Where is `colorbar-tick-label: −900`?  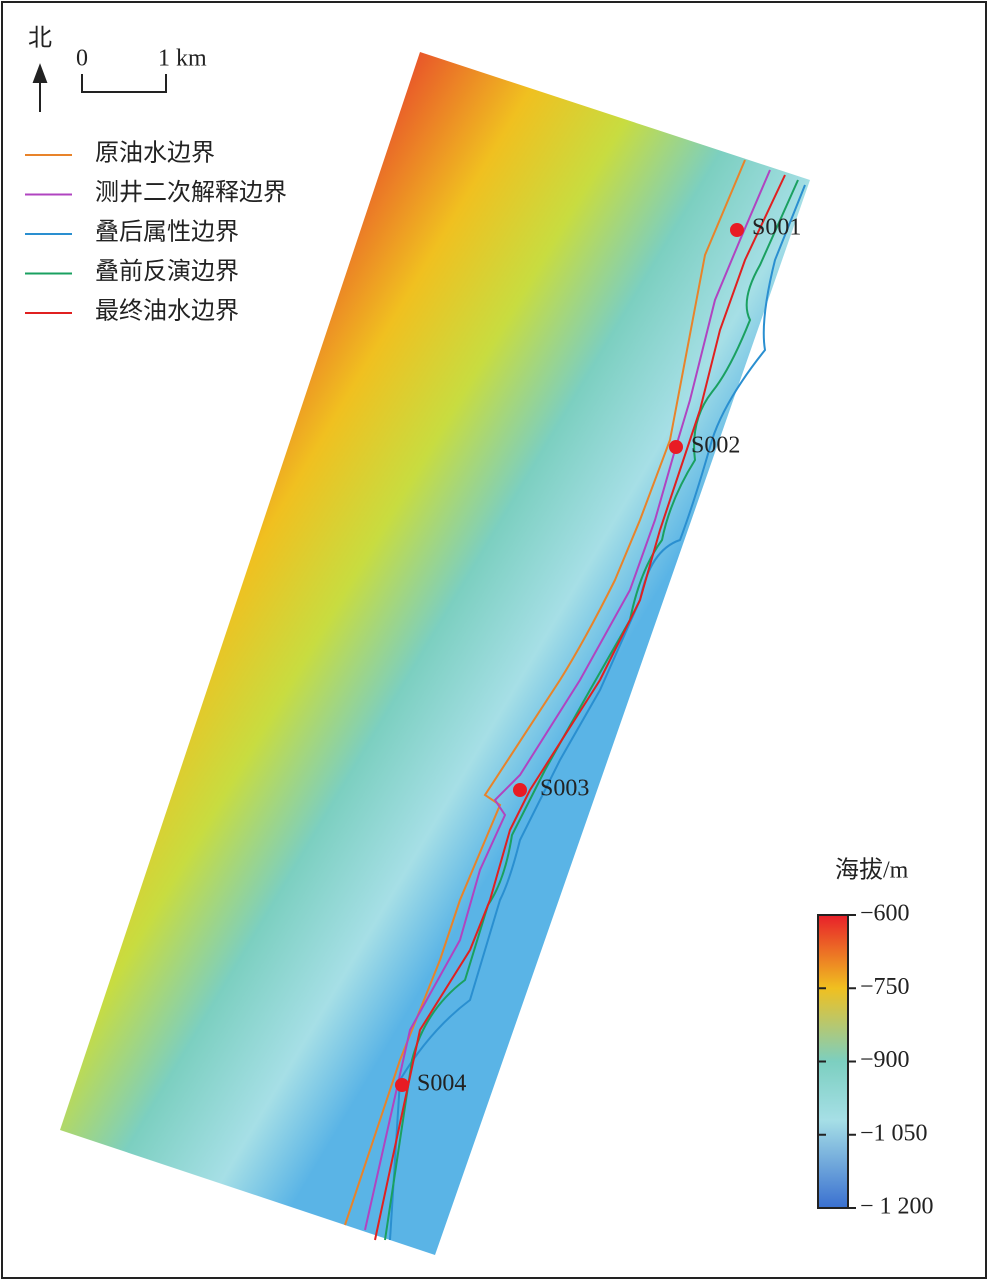
colorbar-tick-label: −900 is located at coordinates (885, 1060).